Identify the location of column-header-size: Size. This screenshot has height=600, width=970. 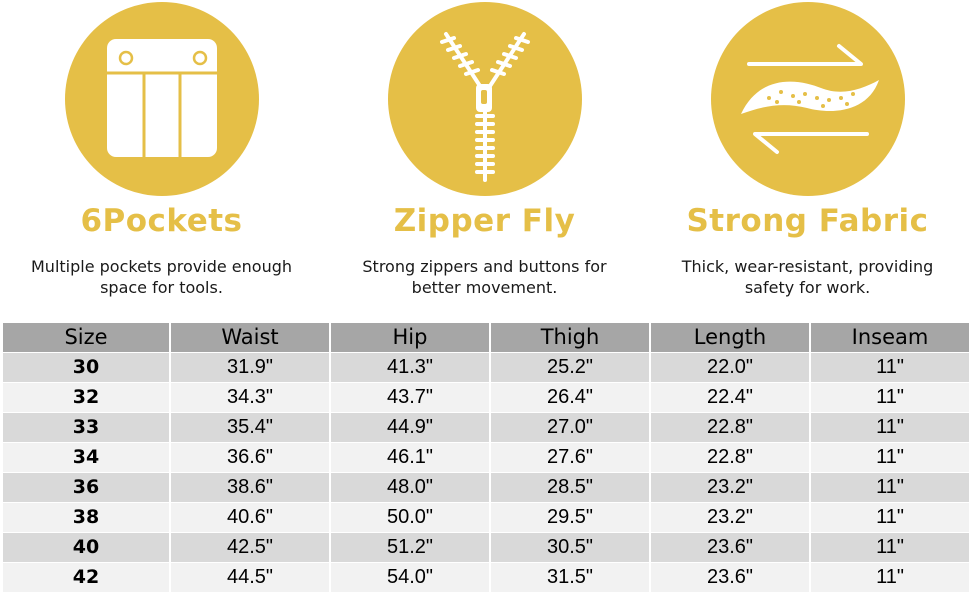
(86, 337).